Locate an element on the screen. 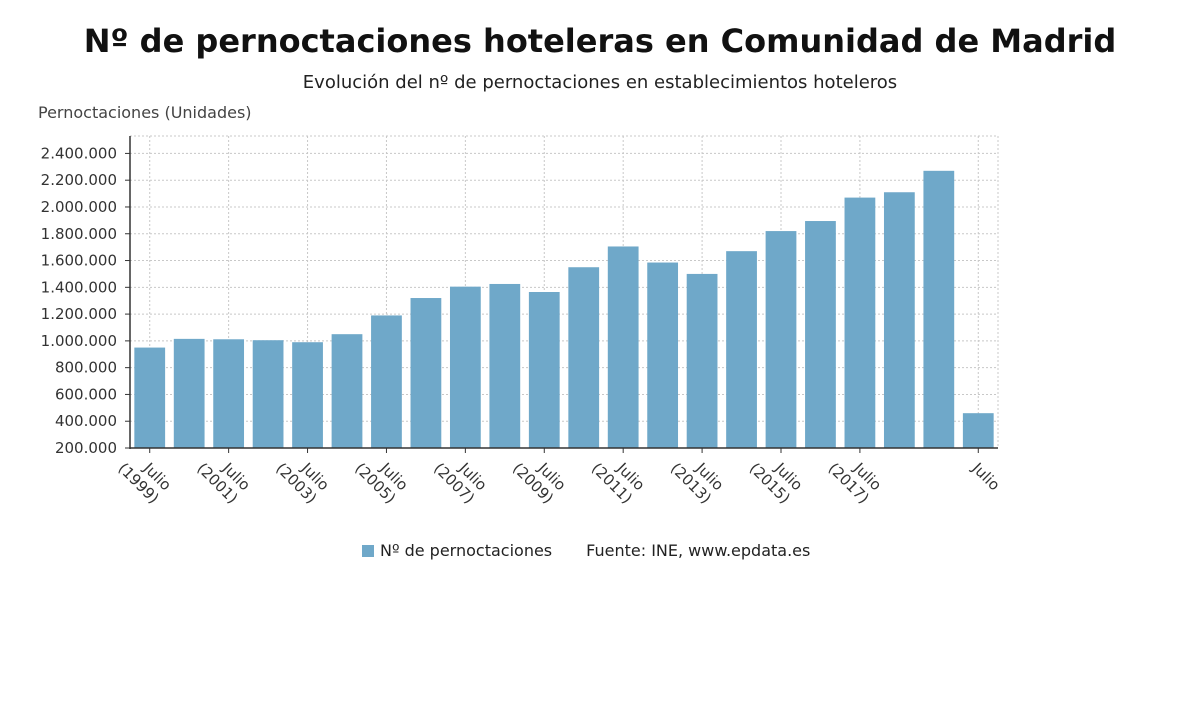 The height and width of the screenshot is (705, 1200). y-tick-label: 200.000 is located at coordinates (86, 448).